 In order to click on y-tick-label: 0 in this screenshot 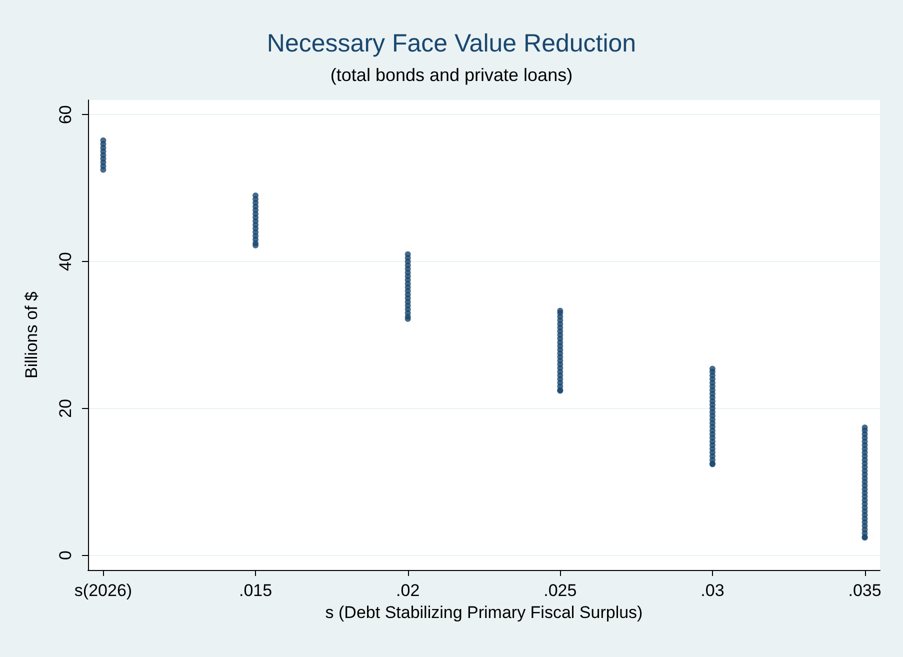, I will do `click(65, 555)`.